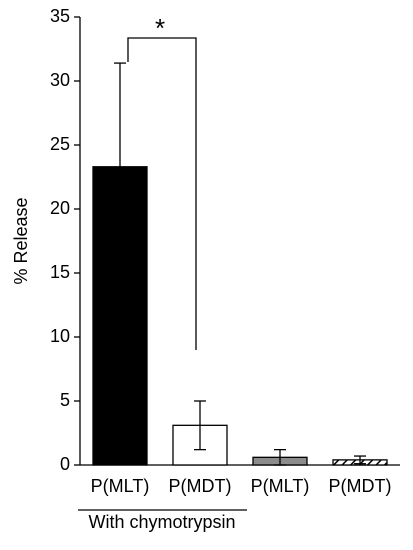 Image resolution: width=413 pixels, height=550 pixels. Describe the element at coordinates (161, 522) in the screenshot. I see `group-label: With chymotrypsin` at that location.